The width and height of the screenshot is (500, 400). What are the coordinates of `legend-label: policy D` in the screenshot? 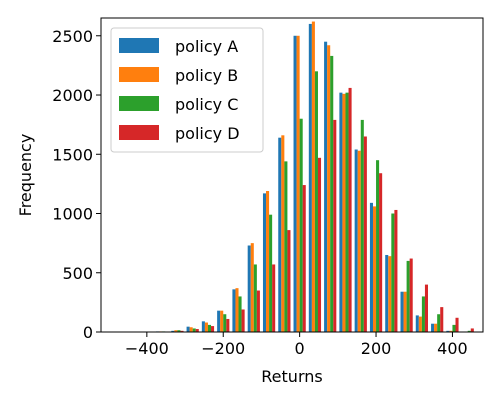 It's located at (207, 133).